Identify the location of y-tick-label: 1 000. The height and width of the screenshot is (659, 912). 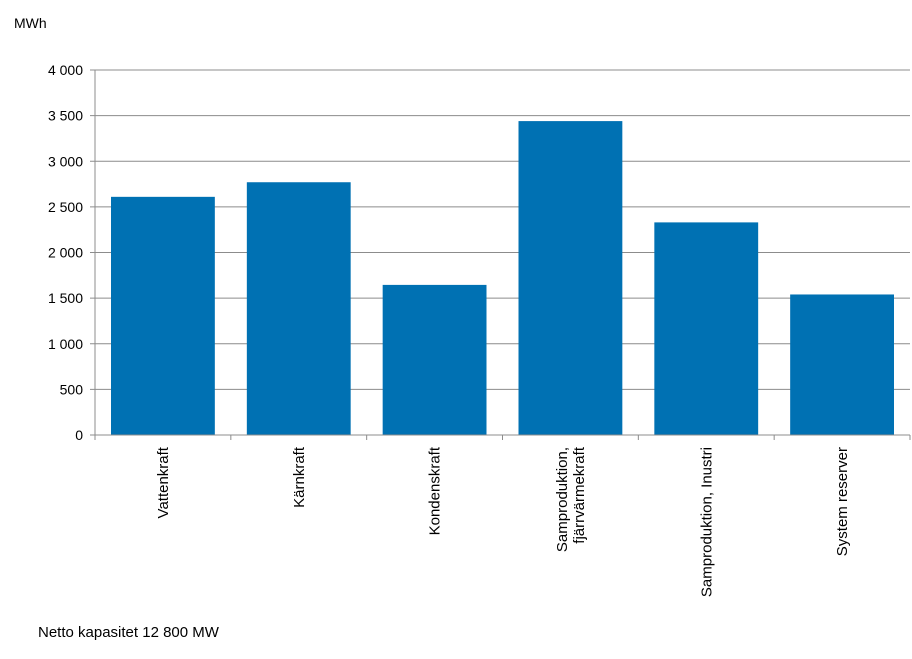
(65, 344).